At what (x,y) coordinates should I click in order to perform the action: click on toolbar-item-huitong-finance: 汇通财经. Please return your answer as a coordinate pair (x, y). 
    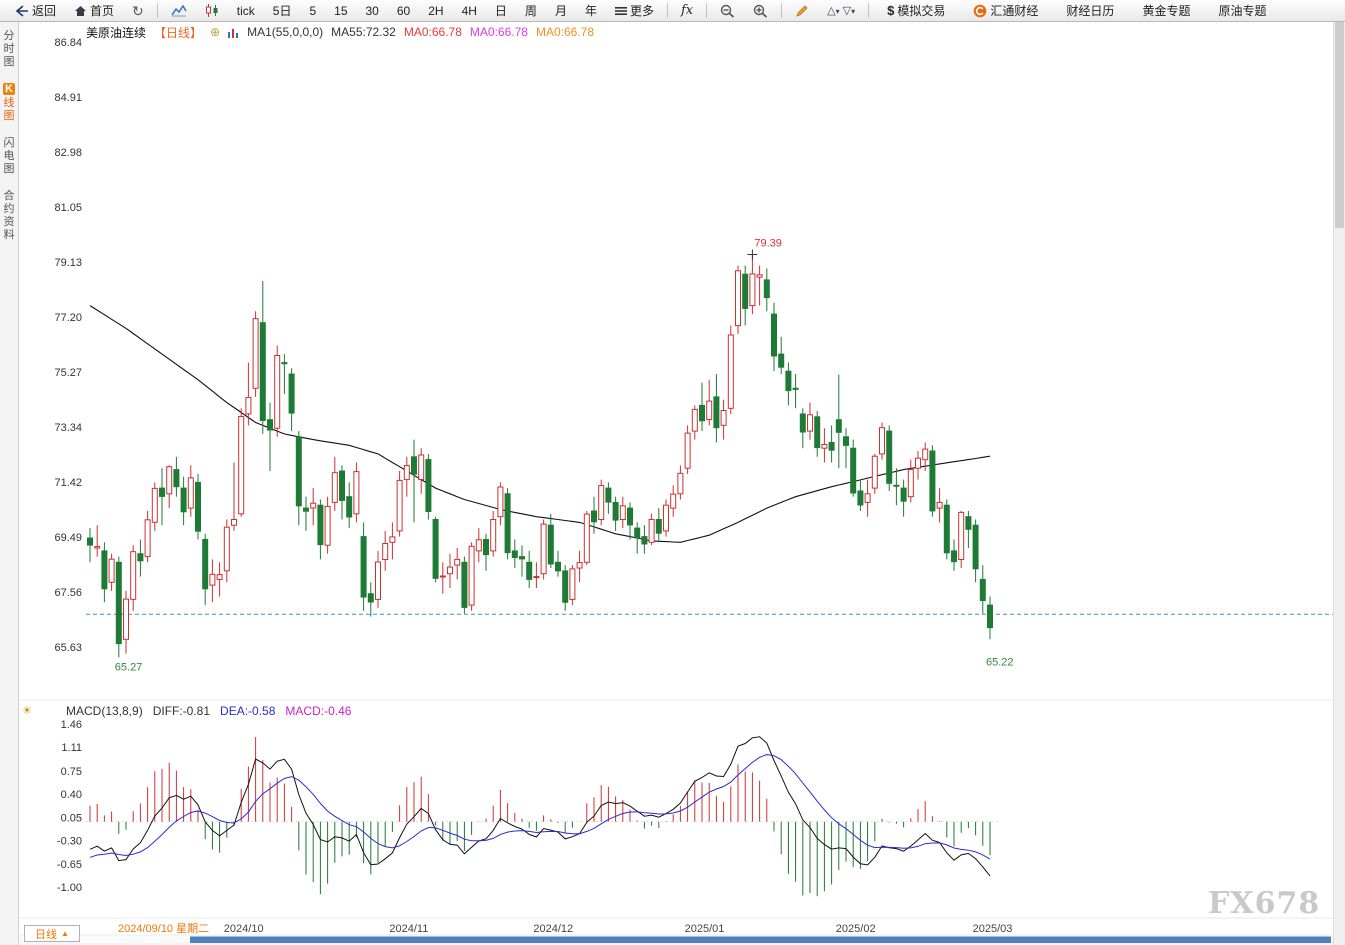
    Looking at the image, I should click on (1005, 10).